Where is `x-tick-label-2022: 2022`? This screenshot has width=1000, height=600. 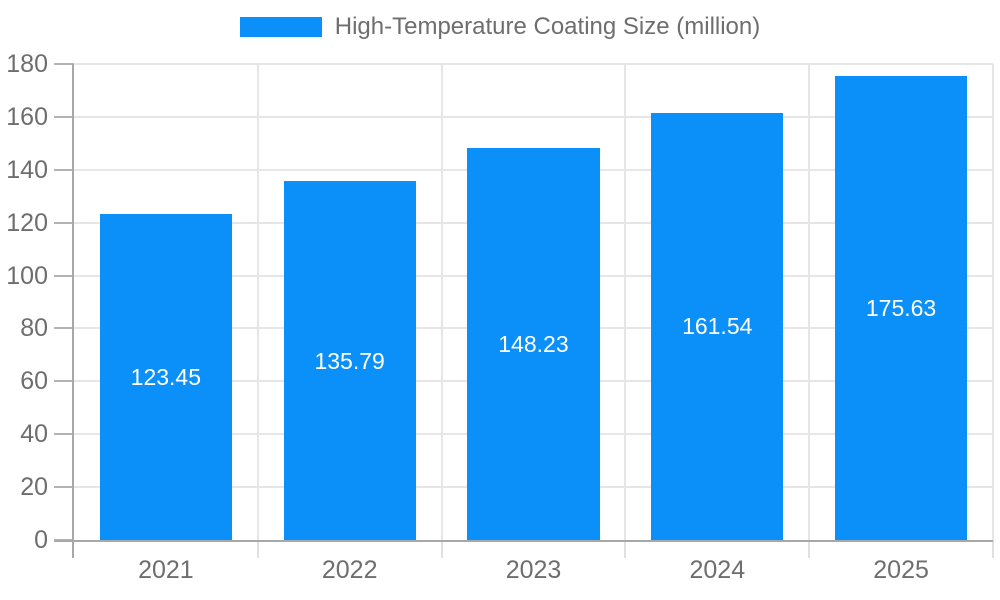
x-tick-label-2022: 2022 is located at coordinates (349, 570).